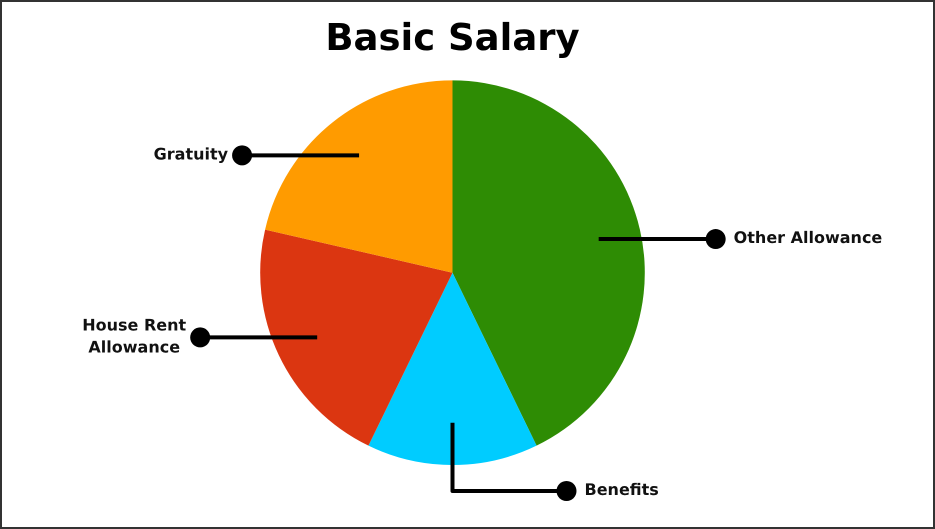 Image resolution: width=935 pixels, height=529 pixels. I want to click on slice-label: House Rent Allowance, so click(134, 336).